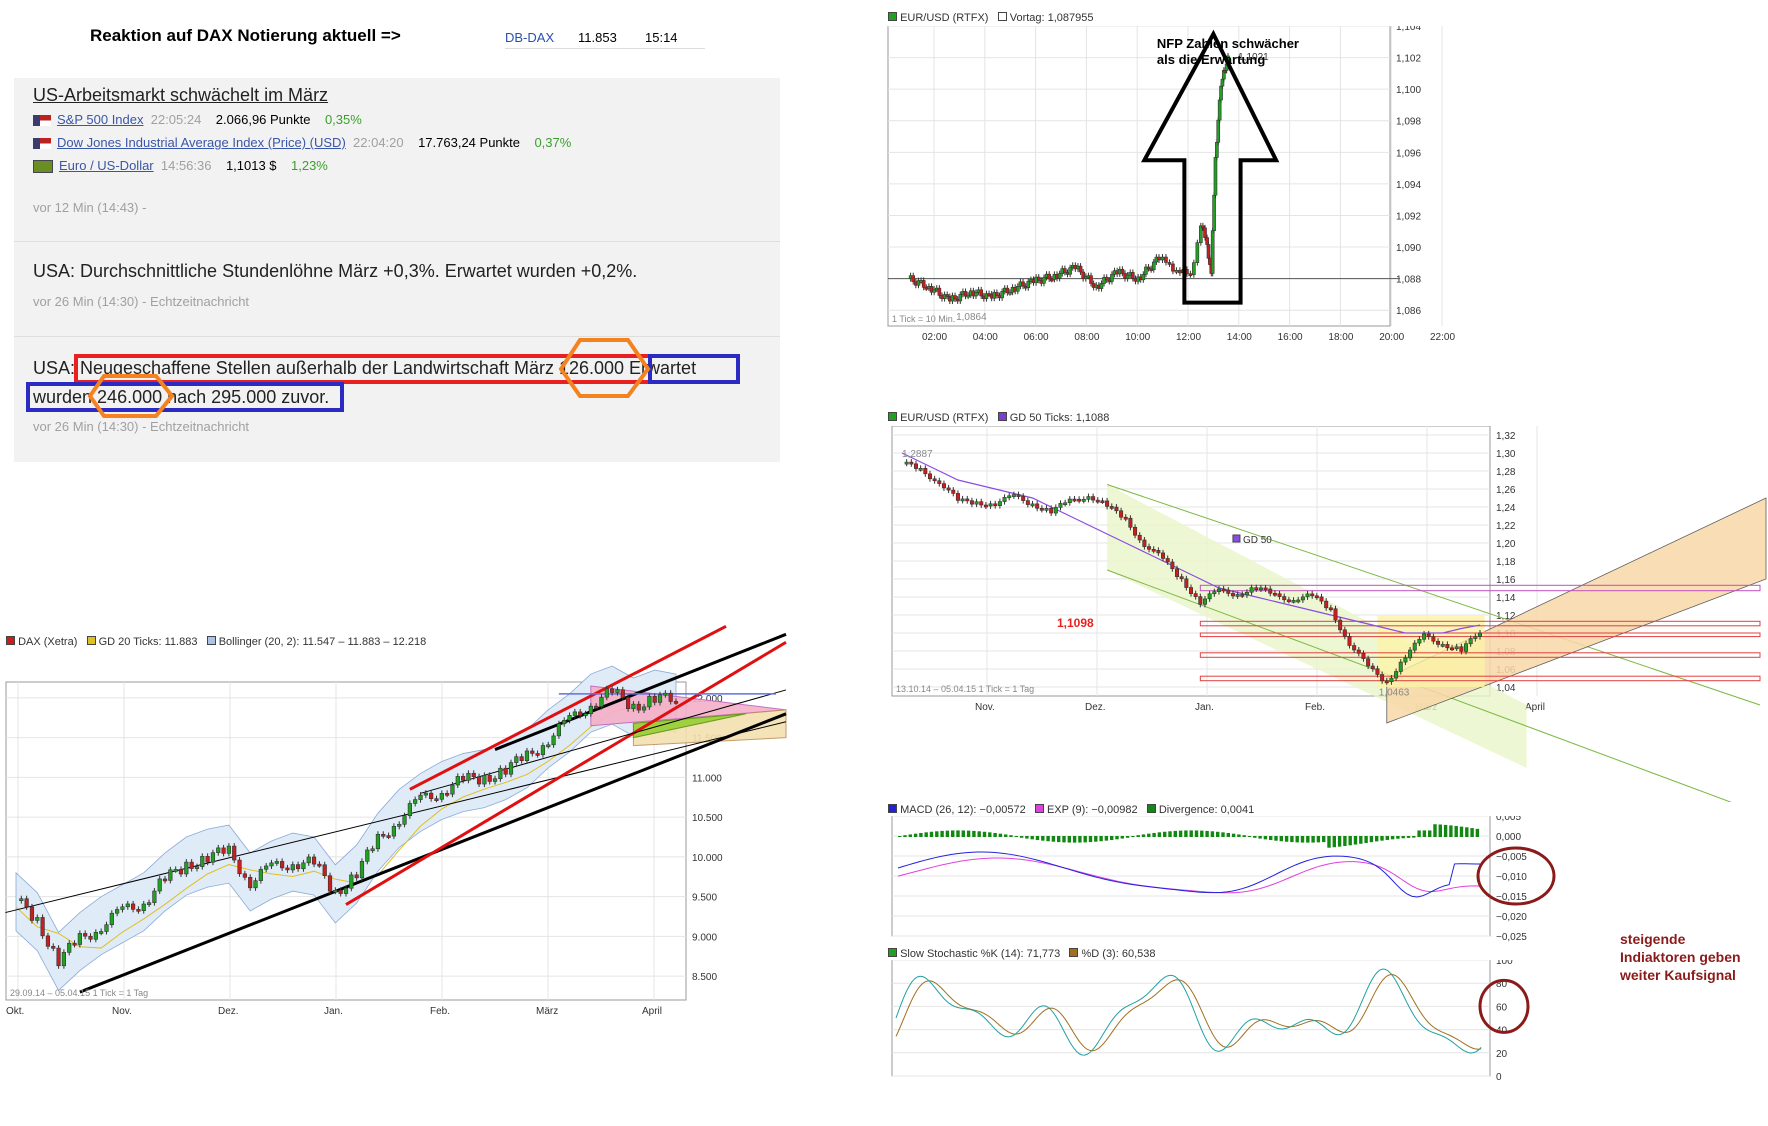  Describe the element at coordinates (1442, 337) in the screenshot. I see `x-tick-label: 22:00` at that location.